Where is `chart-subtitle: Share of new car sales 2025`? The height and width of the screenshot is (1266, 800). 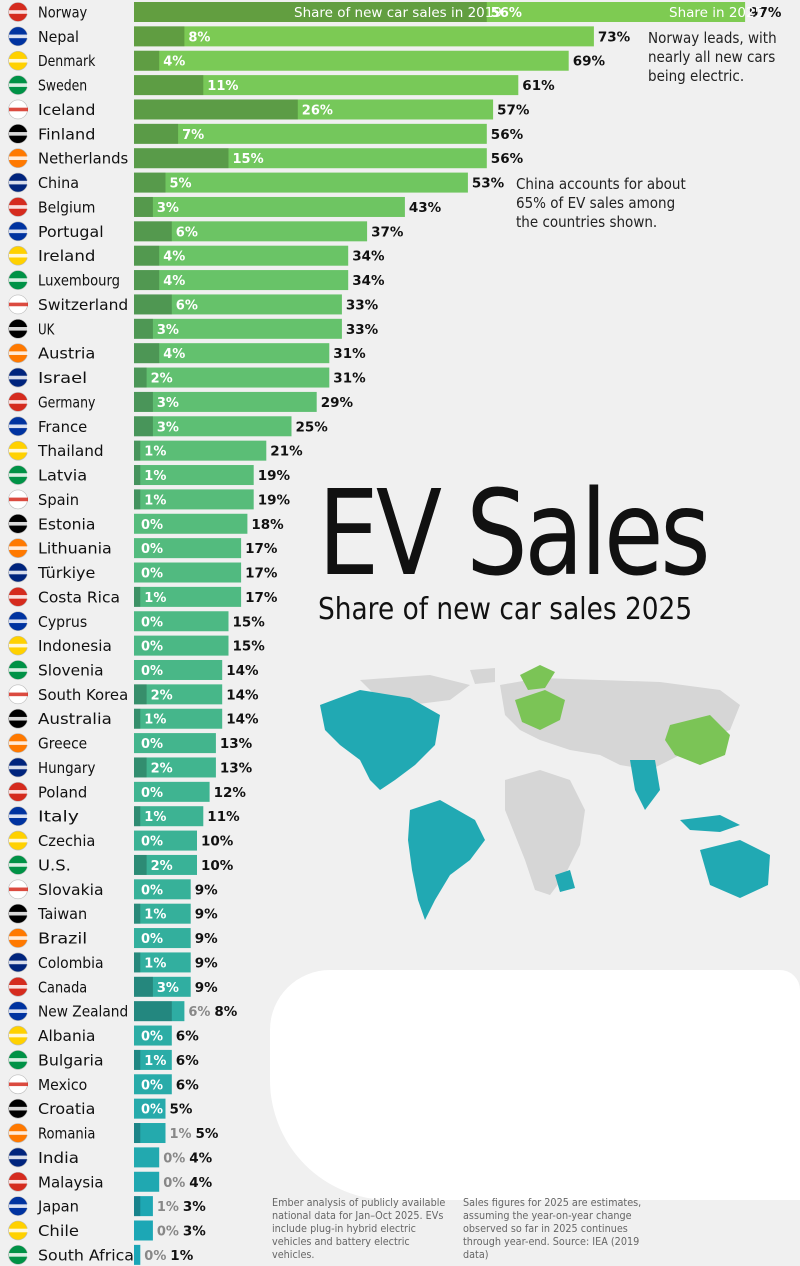 chart-subtitle: Share of new car sales 2025 is located at coordinates (505, 609).